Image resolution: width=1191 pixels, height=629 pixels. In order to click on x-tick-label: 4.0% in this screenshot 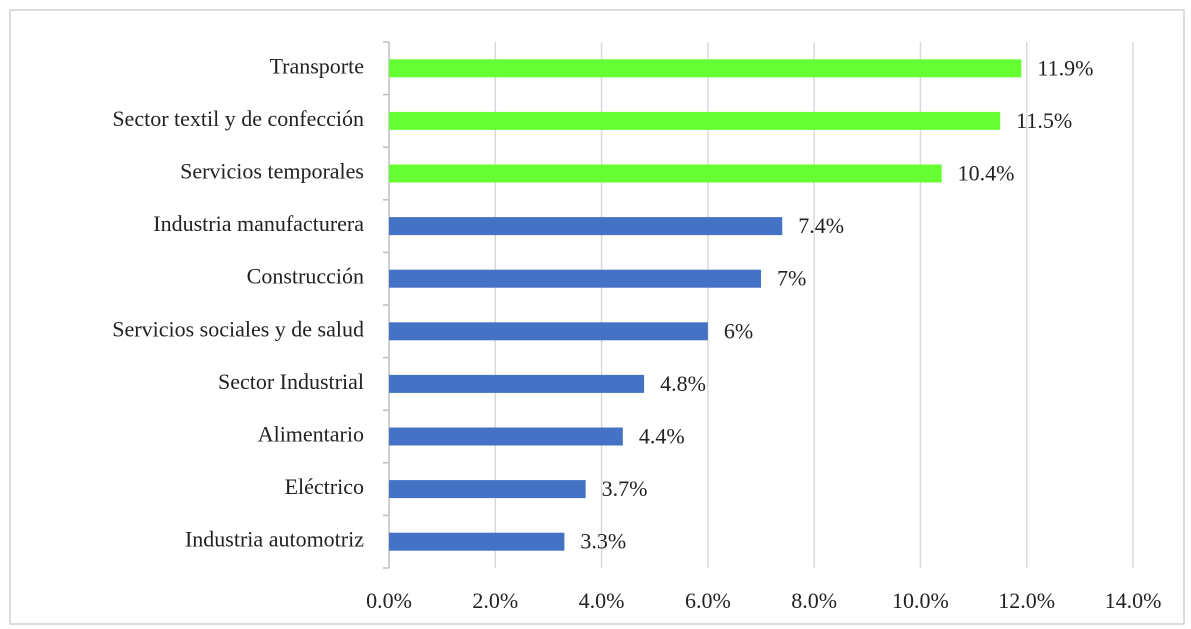, I will do `click(602, 600)`.